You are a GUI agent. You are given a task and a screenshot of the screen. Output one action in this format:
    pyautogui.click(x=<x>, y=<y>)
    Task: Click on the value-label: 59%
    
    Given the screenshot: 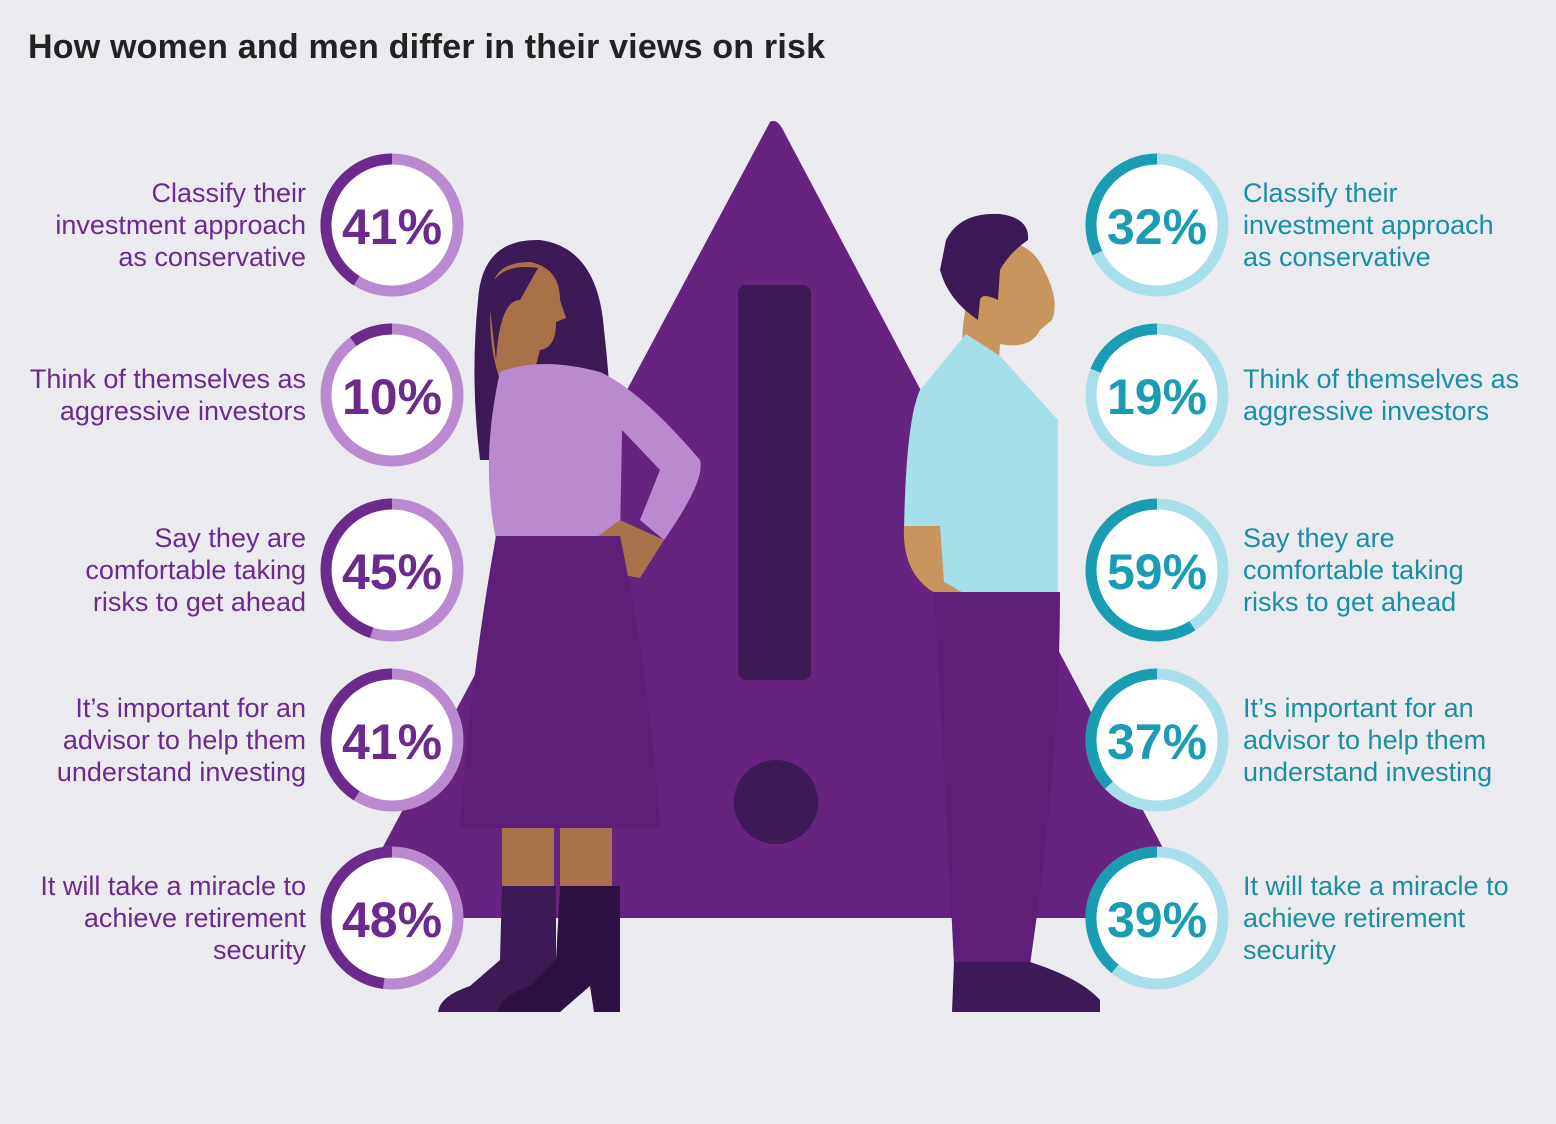 What is the action you would take?
    pyautogui.click(x=1157, y=572)
    